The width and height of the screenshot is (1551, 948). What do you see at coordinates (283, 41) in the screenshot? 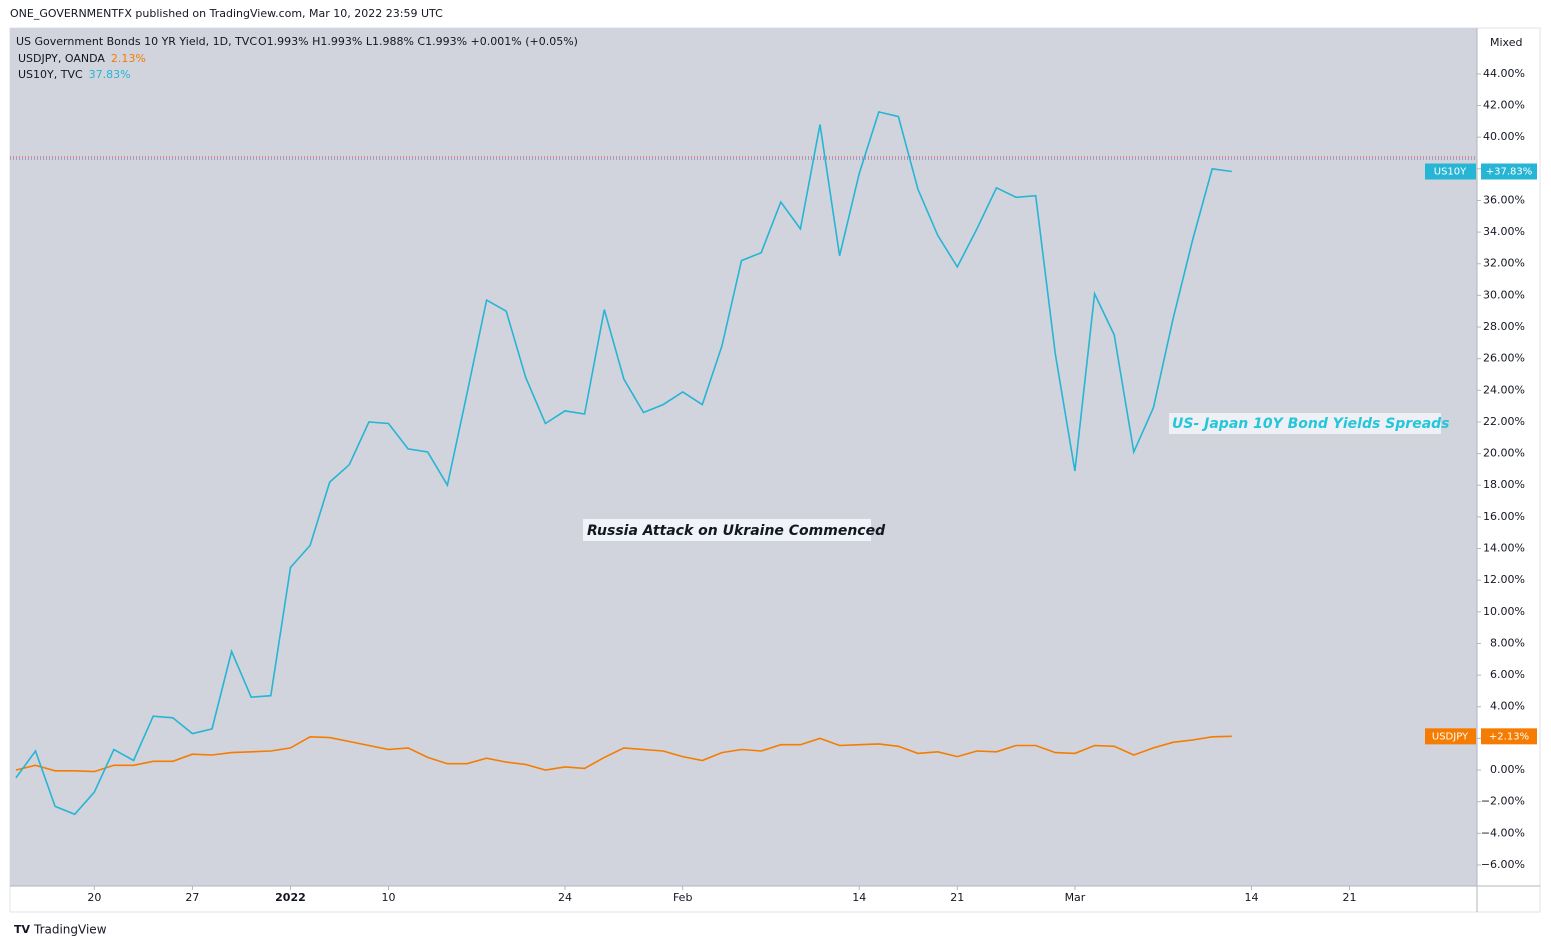
I see `ohlc-value: O1.993%` at bounding box center [283, 41].